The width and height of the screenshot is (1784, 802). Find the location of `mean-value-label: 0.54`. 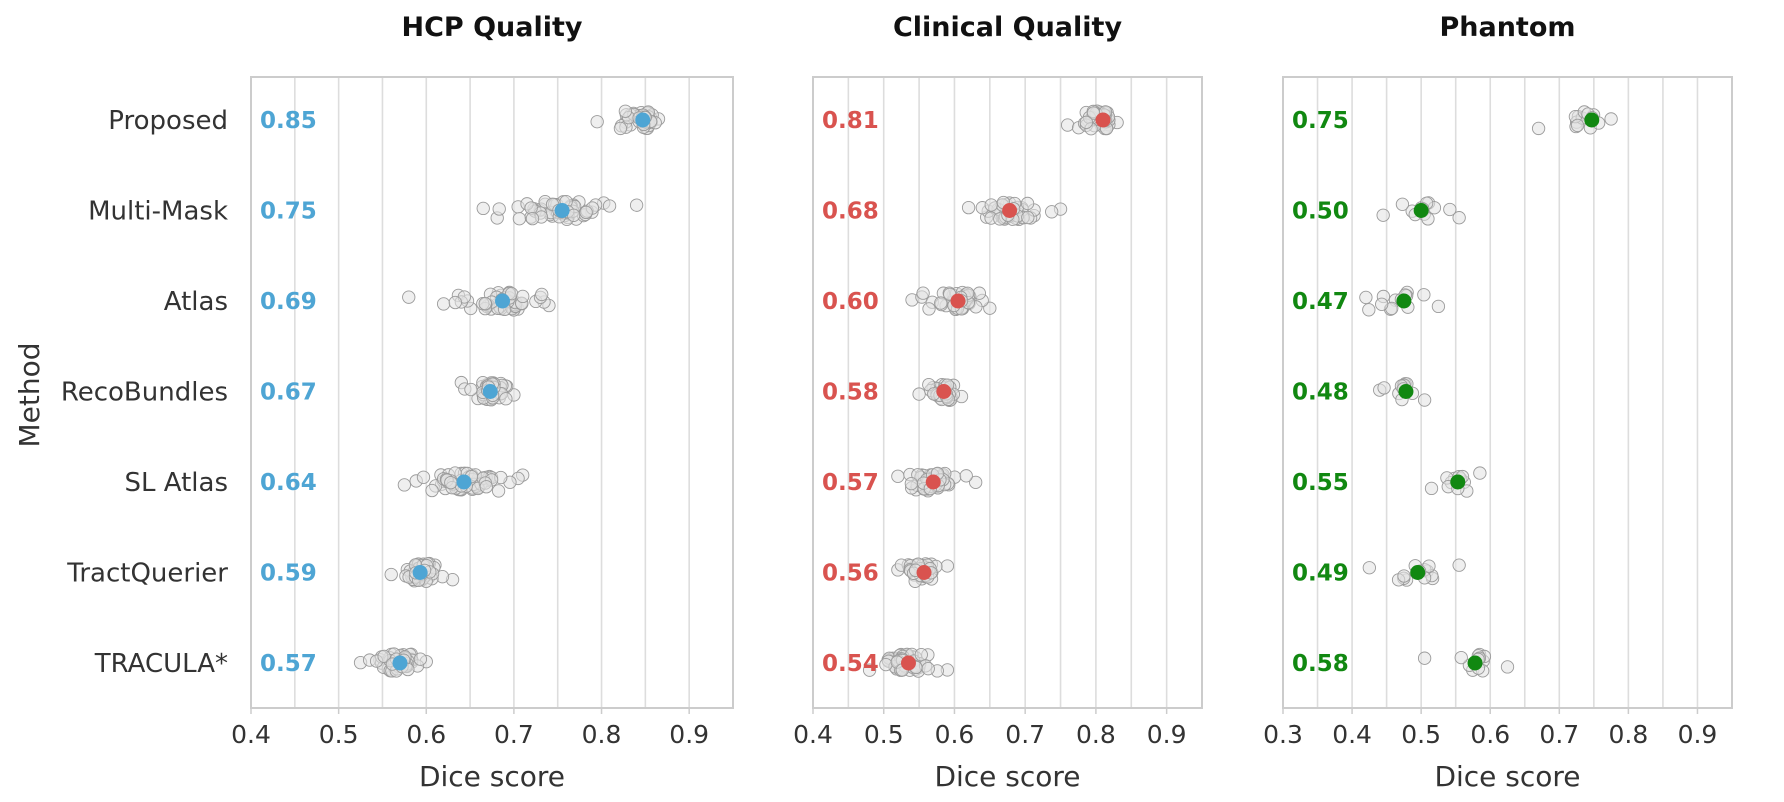

mean-value-label: 0.54 is located at coordinates (850, 664).